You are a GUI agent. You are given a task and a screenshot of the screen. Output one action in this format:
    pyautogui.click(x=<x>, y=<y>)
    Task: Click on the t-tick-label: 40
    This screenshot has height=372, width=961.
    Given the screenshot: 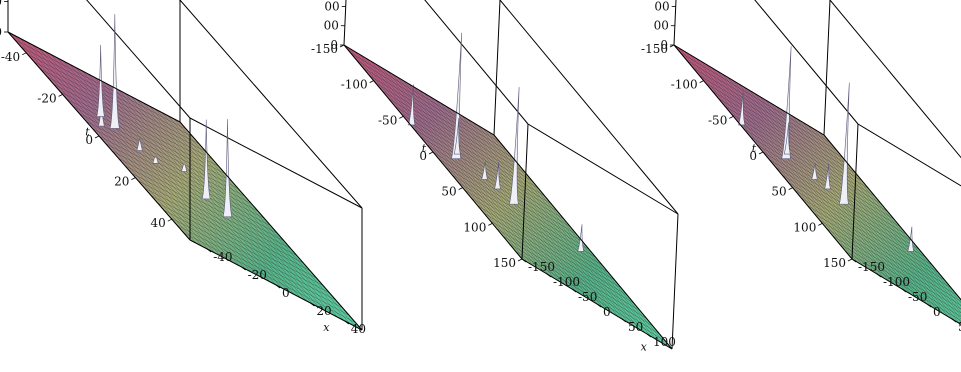 What is the action you would take?
    pyautogui.click(x=158, y=223)
    